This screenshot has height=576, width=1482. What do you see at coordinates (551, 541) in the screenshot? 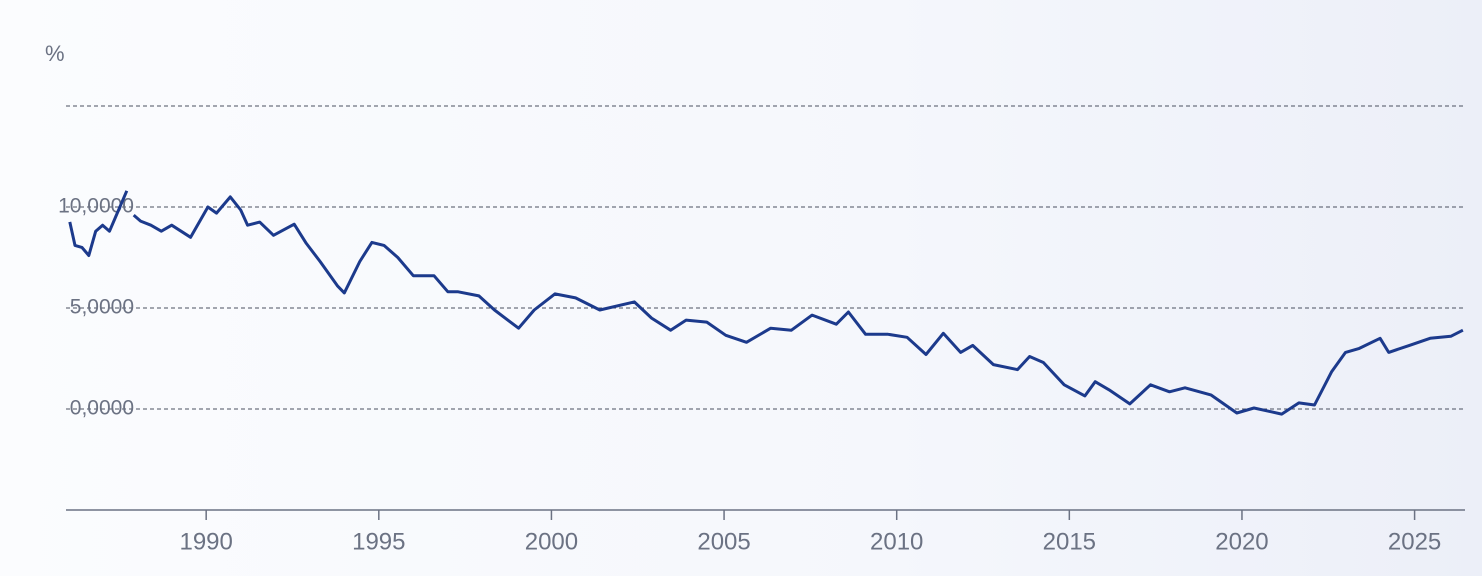
I see `x-tick-label: 2000` at bounding box center [551, 541].